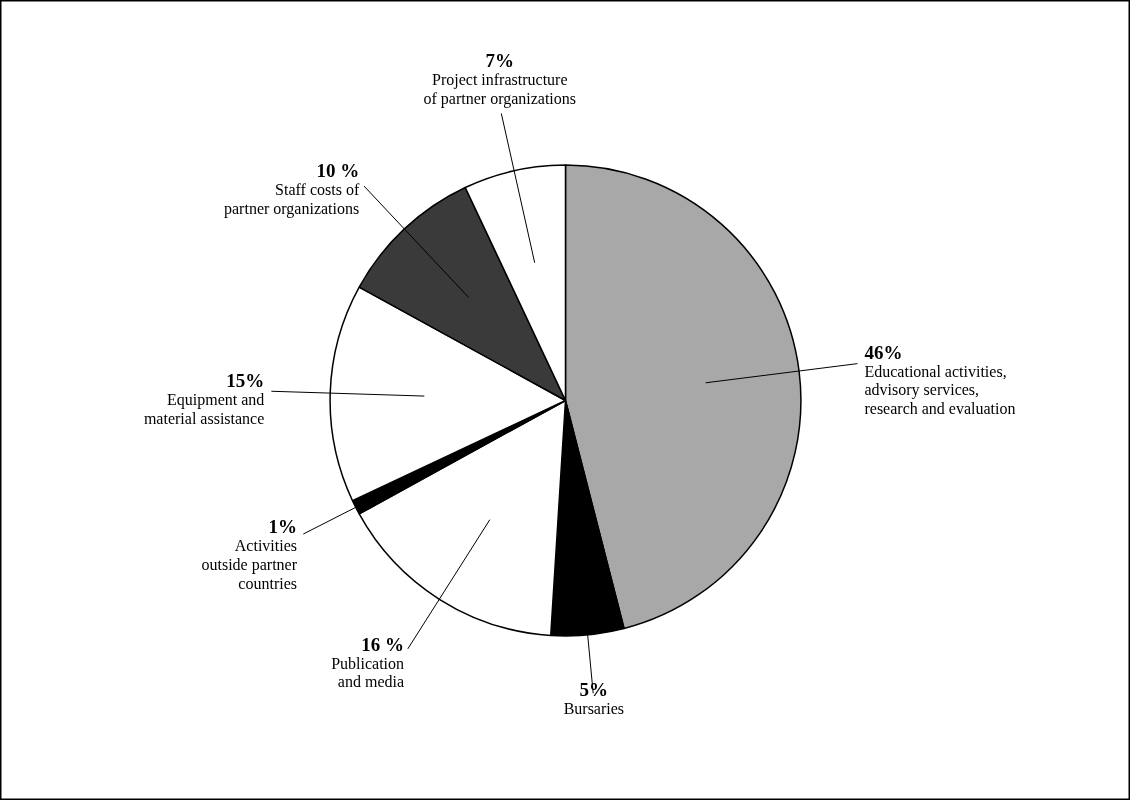 Image resolution: width=1135 pixels, height=808 pixels. I want to click on slice-label: Staff costs of partner organizations, so click(292, 199).